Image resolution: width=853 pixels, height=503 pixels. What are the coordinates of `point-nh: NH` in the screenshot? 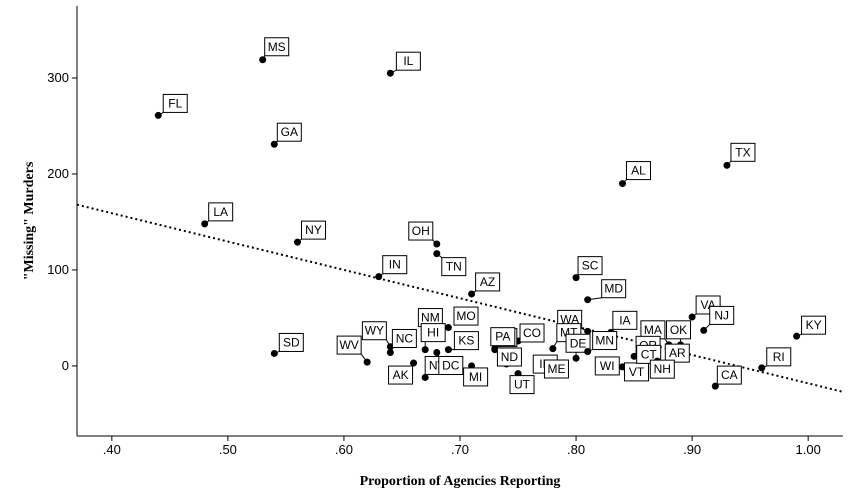 It's located at (662, 368).